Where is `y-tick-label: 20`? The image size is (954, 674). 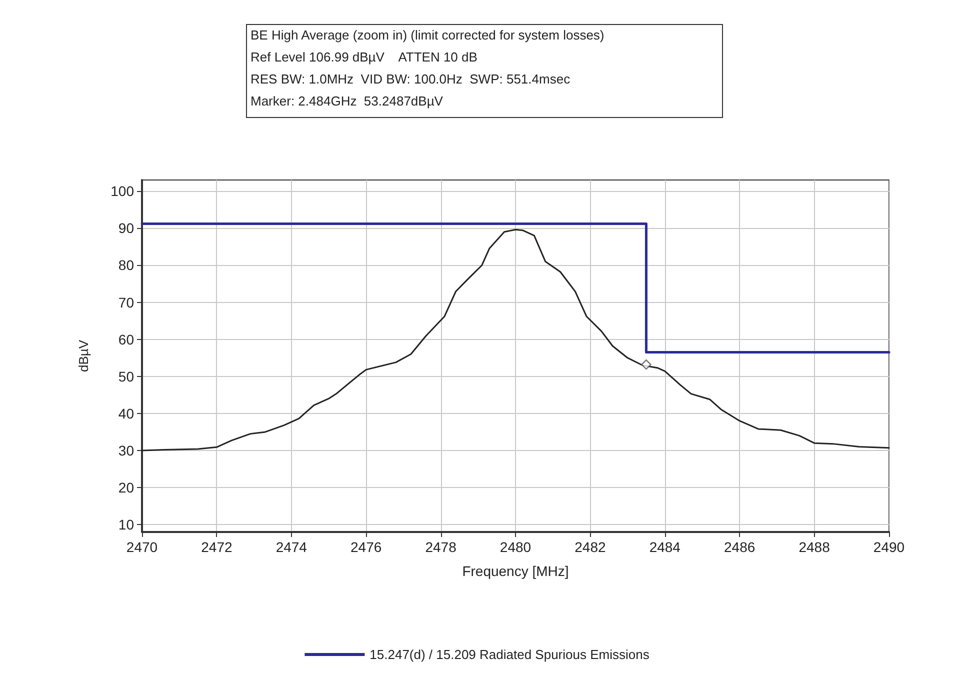
y-tick-label: 20 is located at coordinates (126, 488).